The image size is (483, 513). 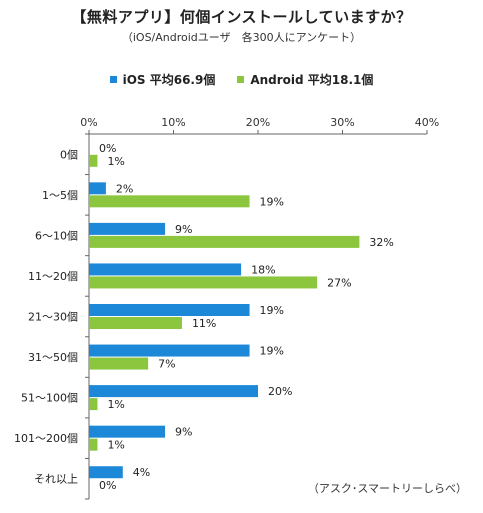 What do you see at coordinates (56, 235) in the screenshot?
I see `category-label: 6〜10個` at bounding box center [56, 235].